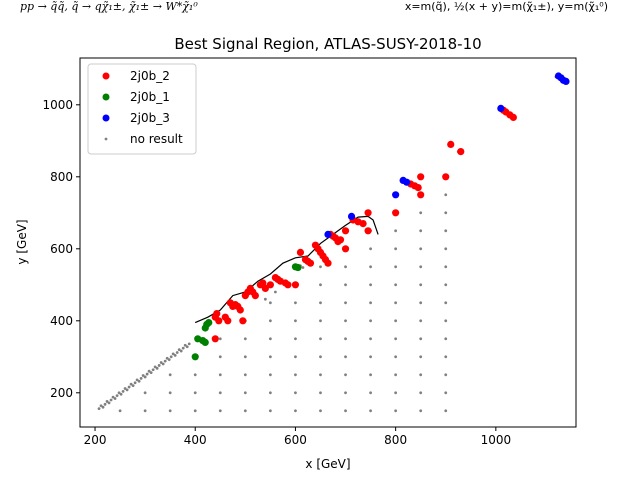 The width and height of the screenshot is (640, 480). What do you see at coordinates (506, 6) in the screenshot?
I see `axes-definition: x=m(q̃), ½(x + y)=m(χ̃₁±), y=m(χ̃₁⁰)` at bounding box center [506, 6].